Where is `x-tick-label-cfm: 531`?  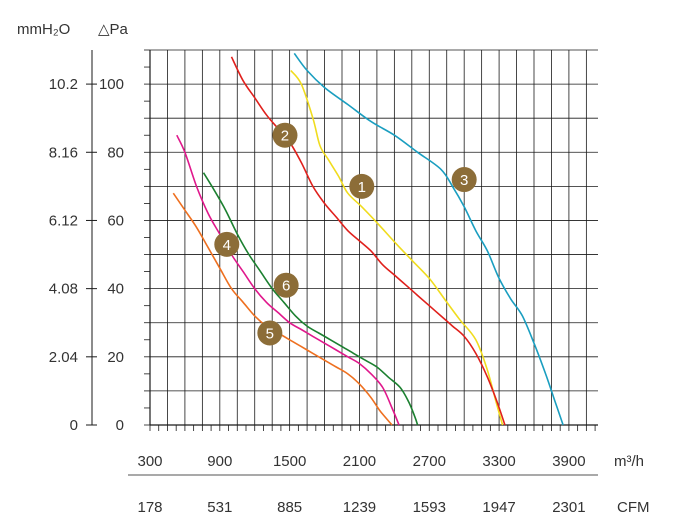 x-tick-label-cfm: 531 is located at coordinates (219, 507).